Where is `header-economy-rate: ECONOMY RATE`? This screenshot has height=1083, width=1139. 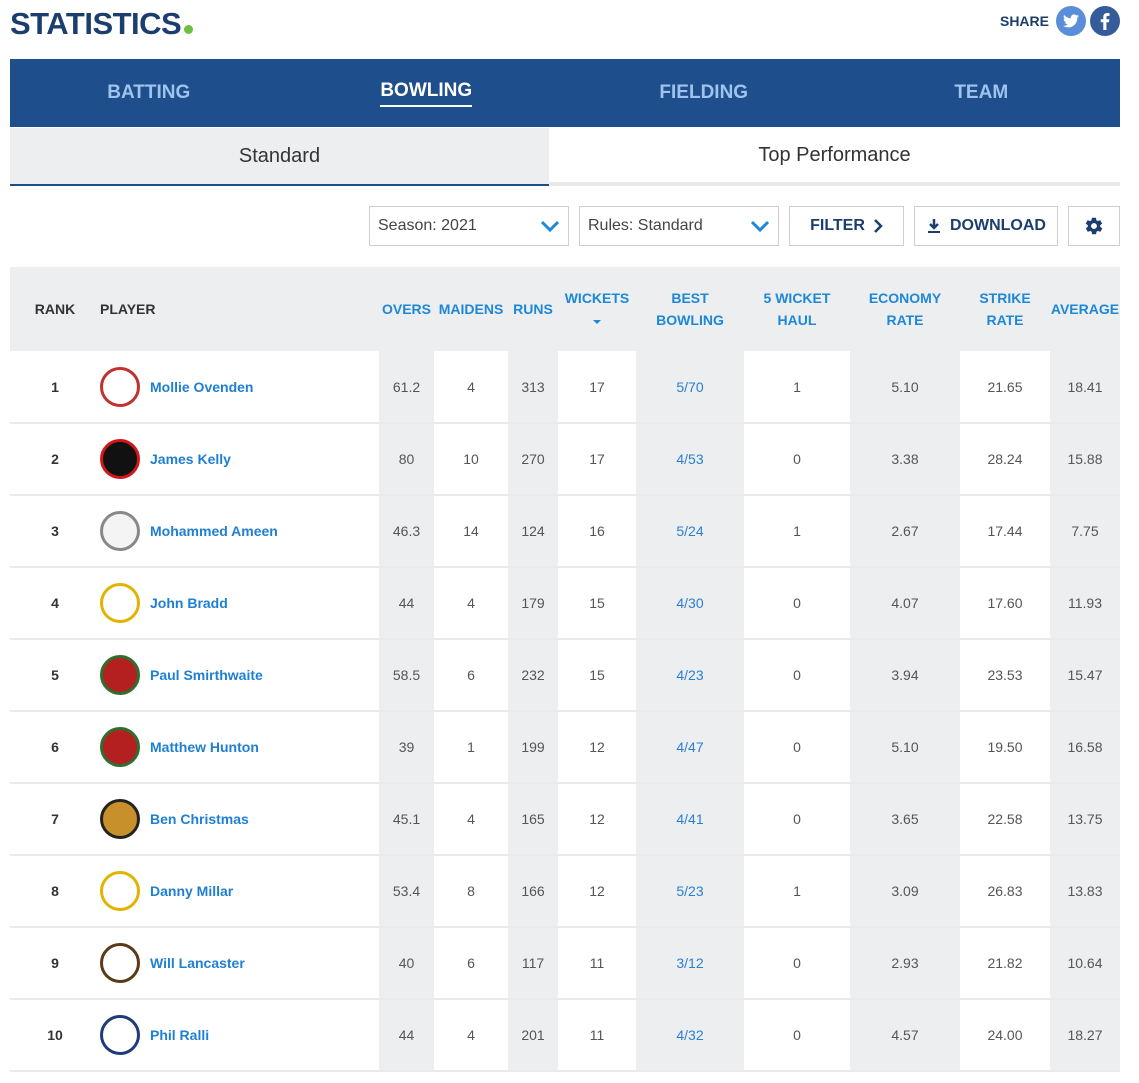
header-economy-rate: ECONOMY RATE is located at coordinates (905, 309).